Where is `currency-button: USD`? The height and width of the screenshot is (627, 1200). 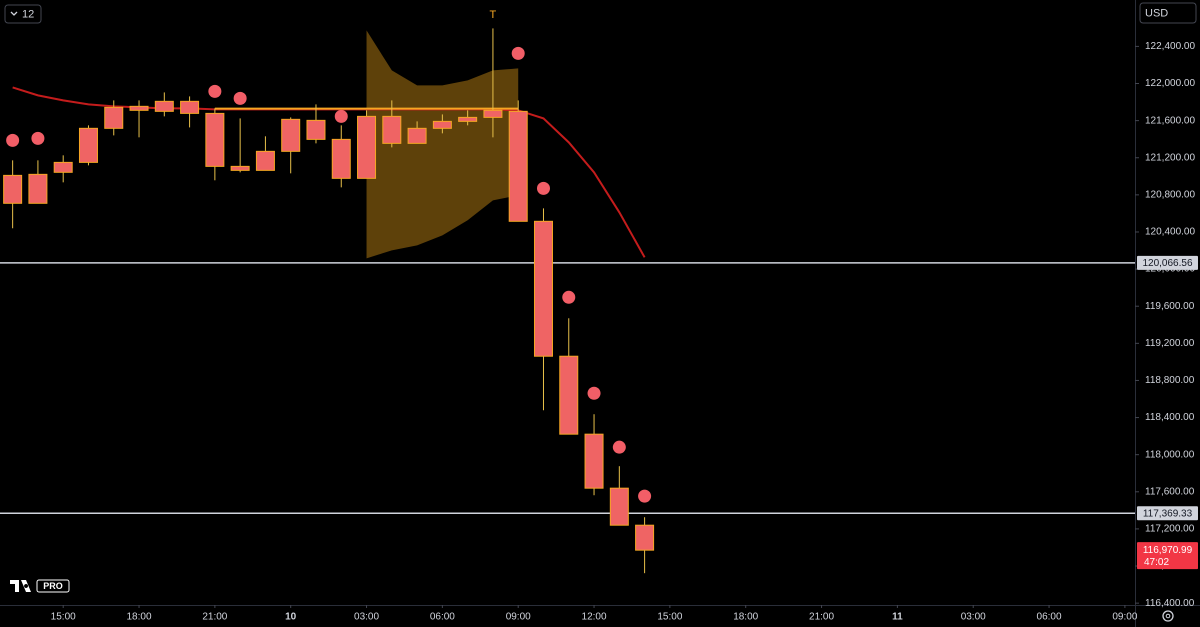
currency-button: USD is located at coordinates (1168, 13).